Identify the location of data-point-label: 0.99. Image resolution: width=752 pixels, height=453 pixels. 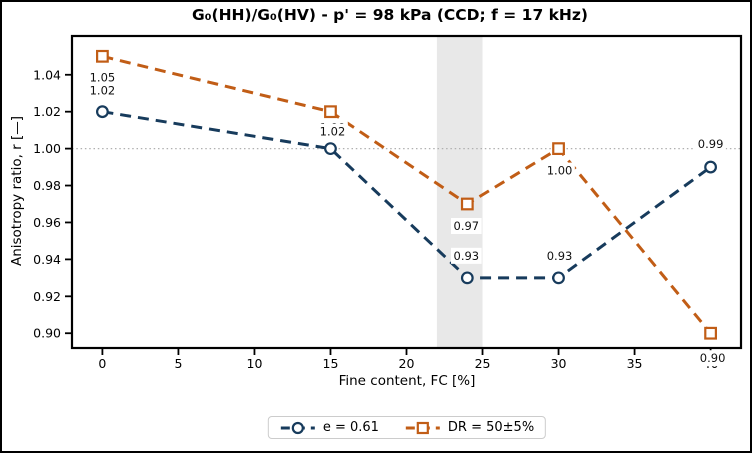
(711, 144).